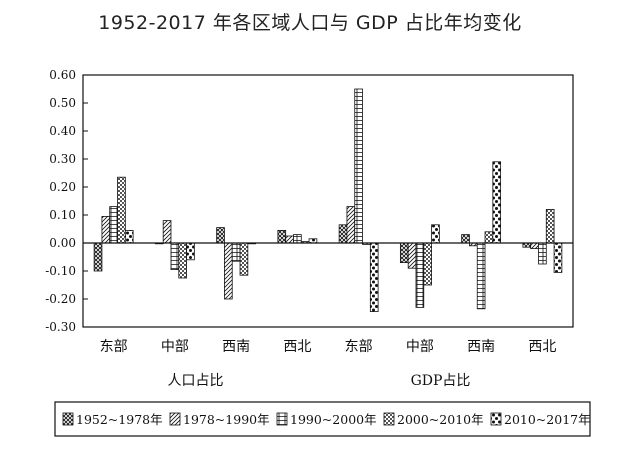  What do you see at coordinates (62, 131) in the screenshot?
I see `y-tick-label: 0.40` at bounding box center [62, 131].